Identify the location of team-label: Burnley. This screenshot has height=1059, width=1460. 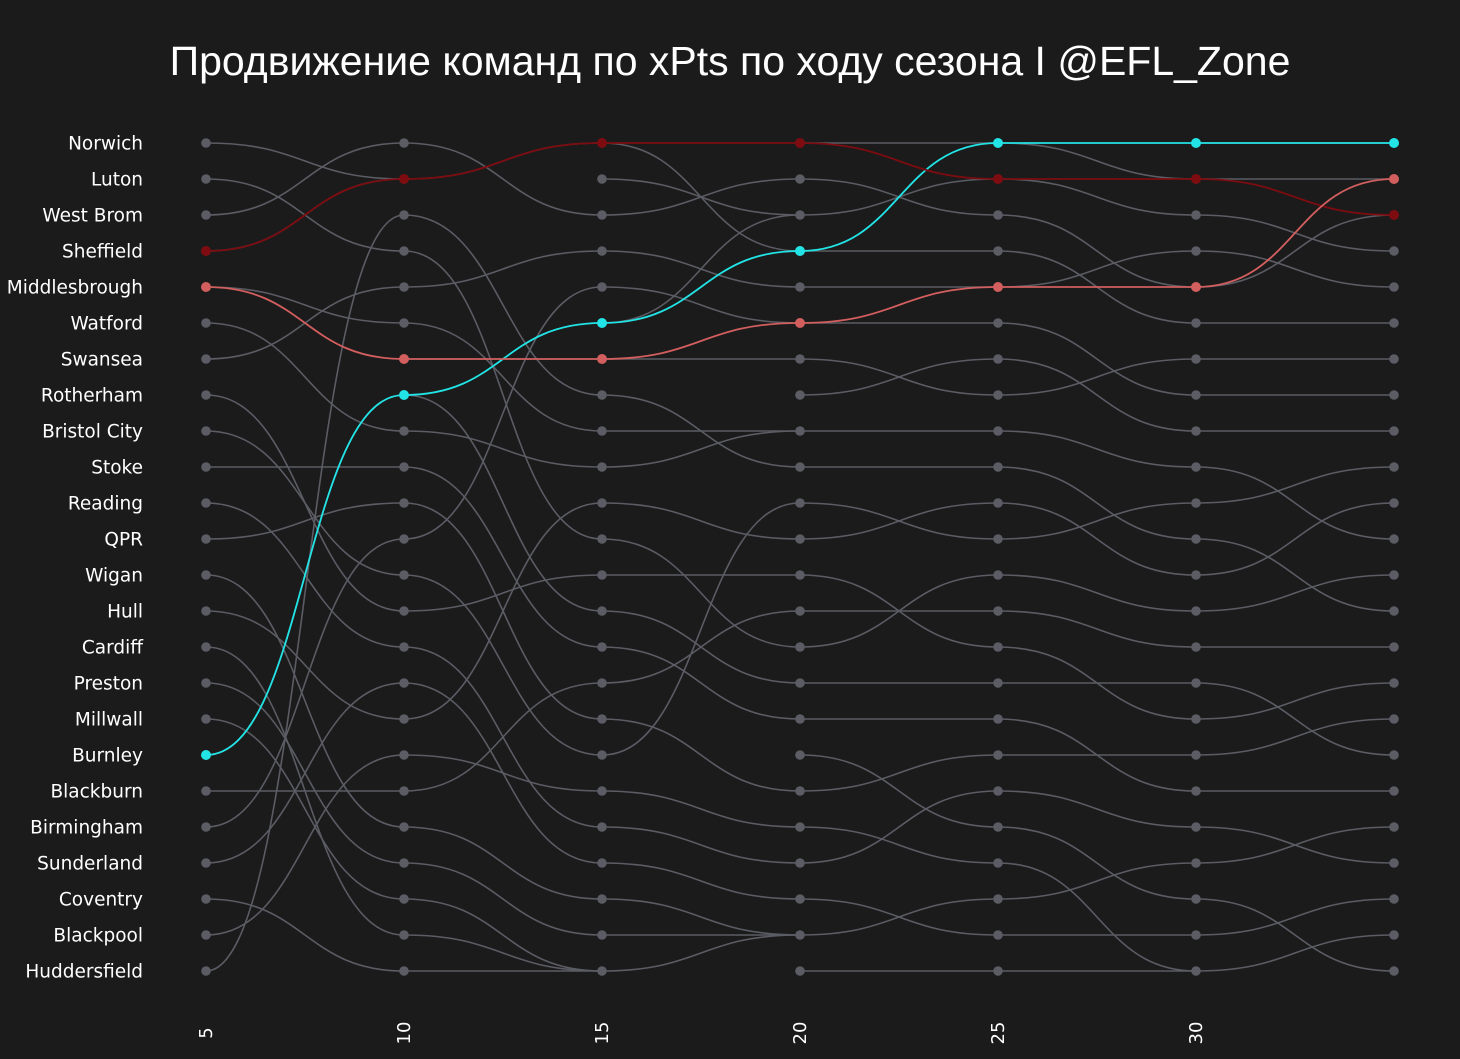
(107, 756).